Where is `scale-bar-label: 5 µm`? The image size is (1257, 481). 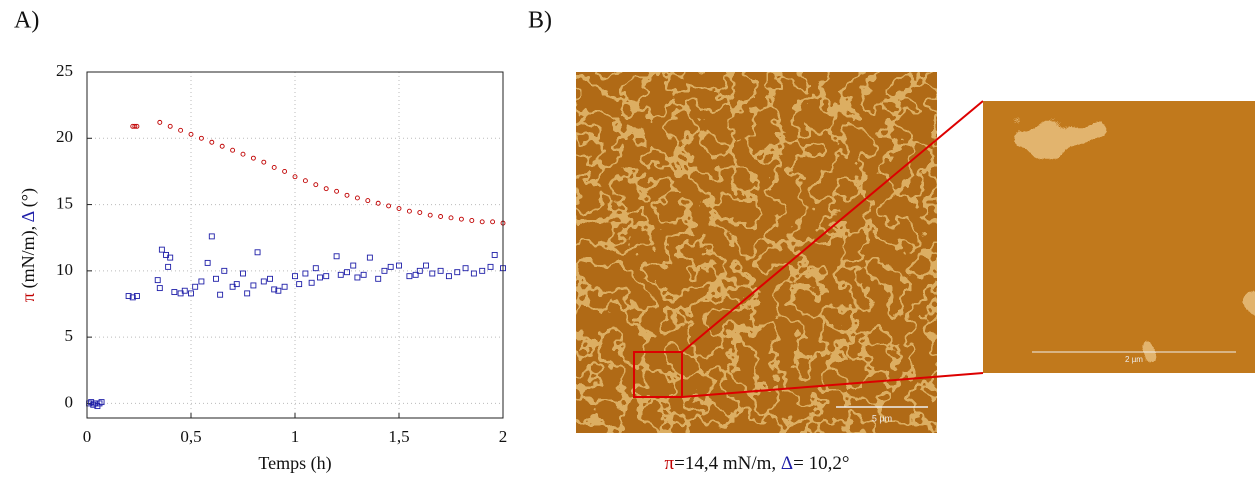
scale-bar-label: 5 µm is located at coordinates (882, 418).